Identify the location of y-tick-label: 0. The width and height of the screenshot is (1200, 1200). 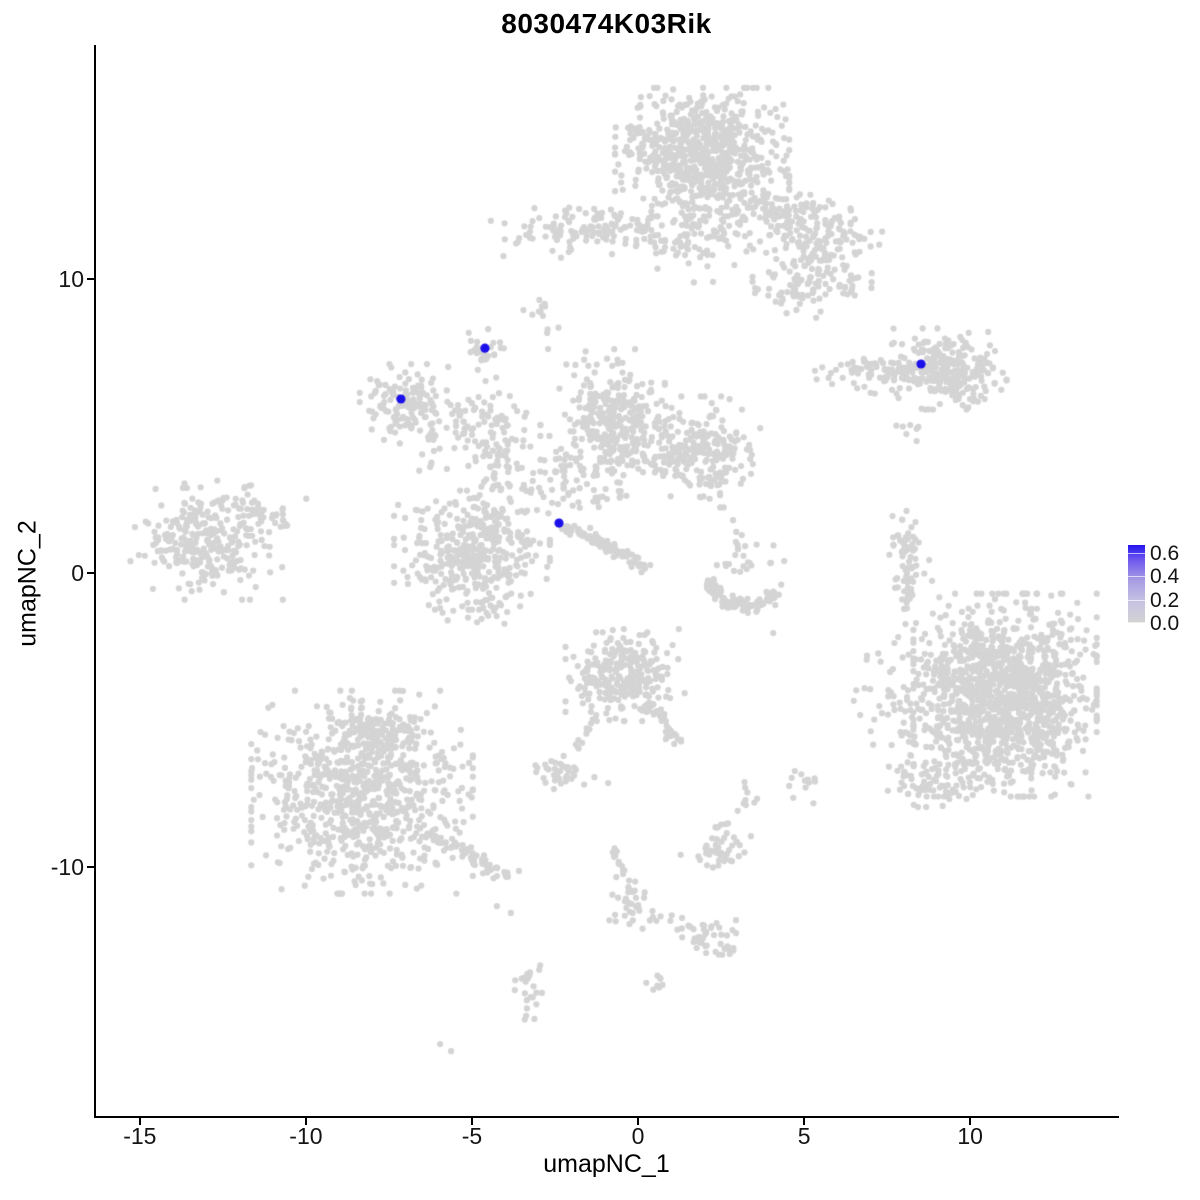
(77, 573).